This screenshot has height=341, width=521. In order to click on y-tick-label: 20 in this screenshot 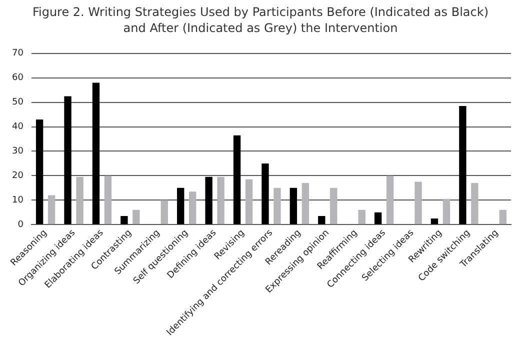, I will do `click(18, 176)`.